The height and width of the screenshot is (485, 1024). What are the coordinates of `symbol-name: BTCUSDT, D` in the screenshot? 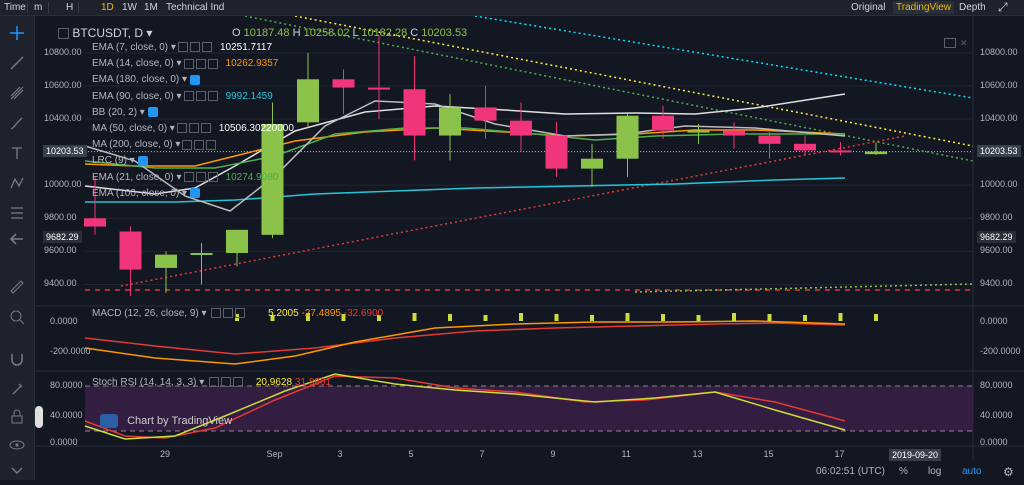 It's located at (108, 33).